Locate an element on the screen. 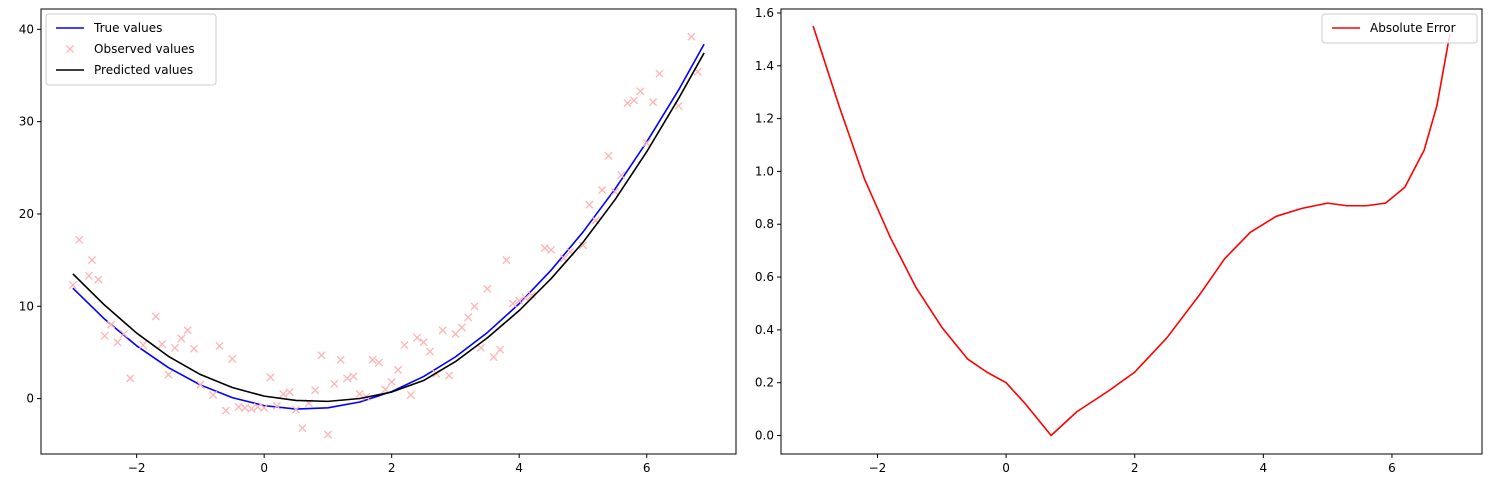 This screenshot has width=1489, height=489. y-tick-label: 0 is located at coordinates (30, 399).